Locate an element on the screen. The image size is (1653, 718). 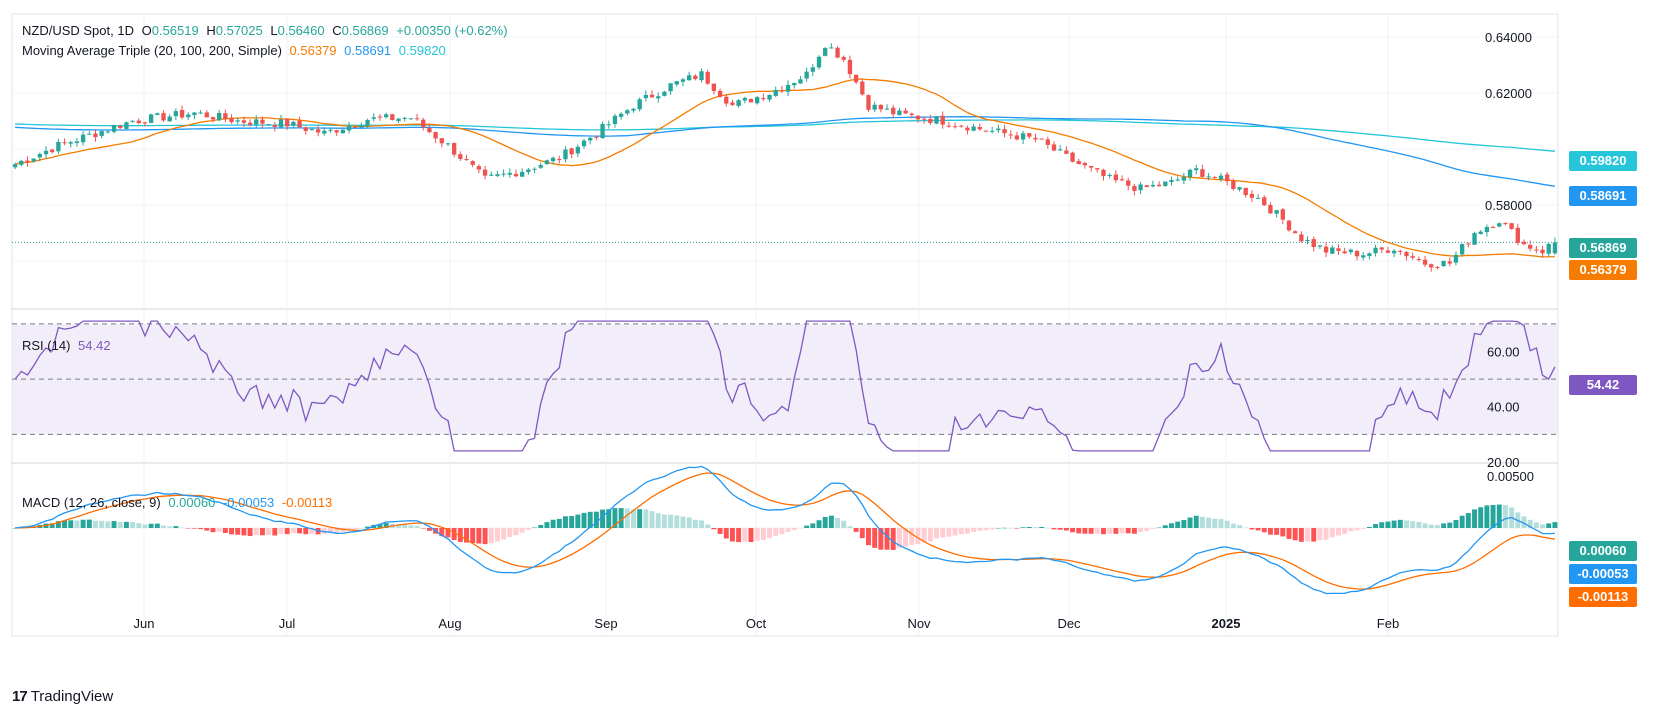
time-tick-label: Jul is located at coordinates (287, 623).